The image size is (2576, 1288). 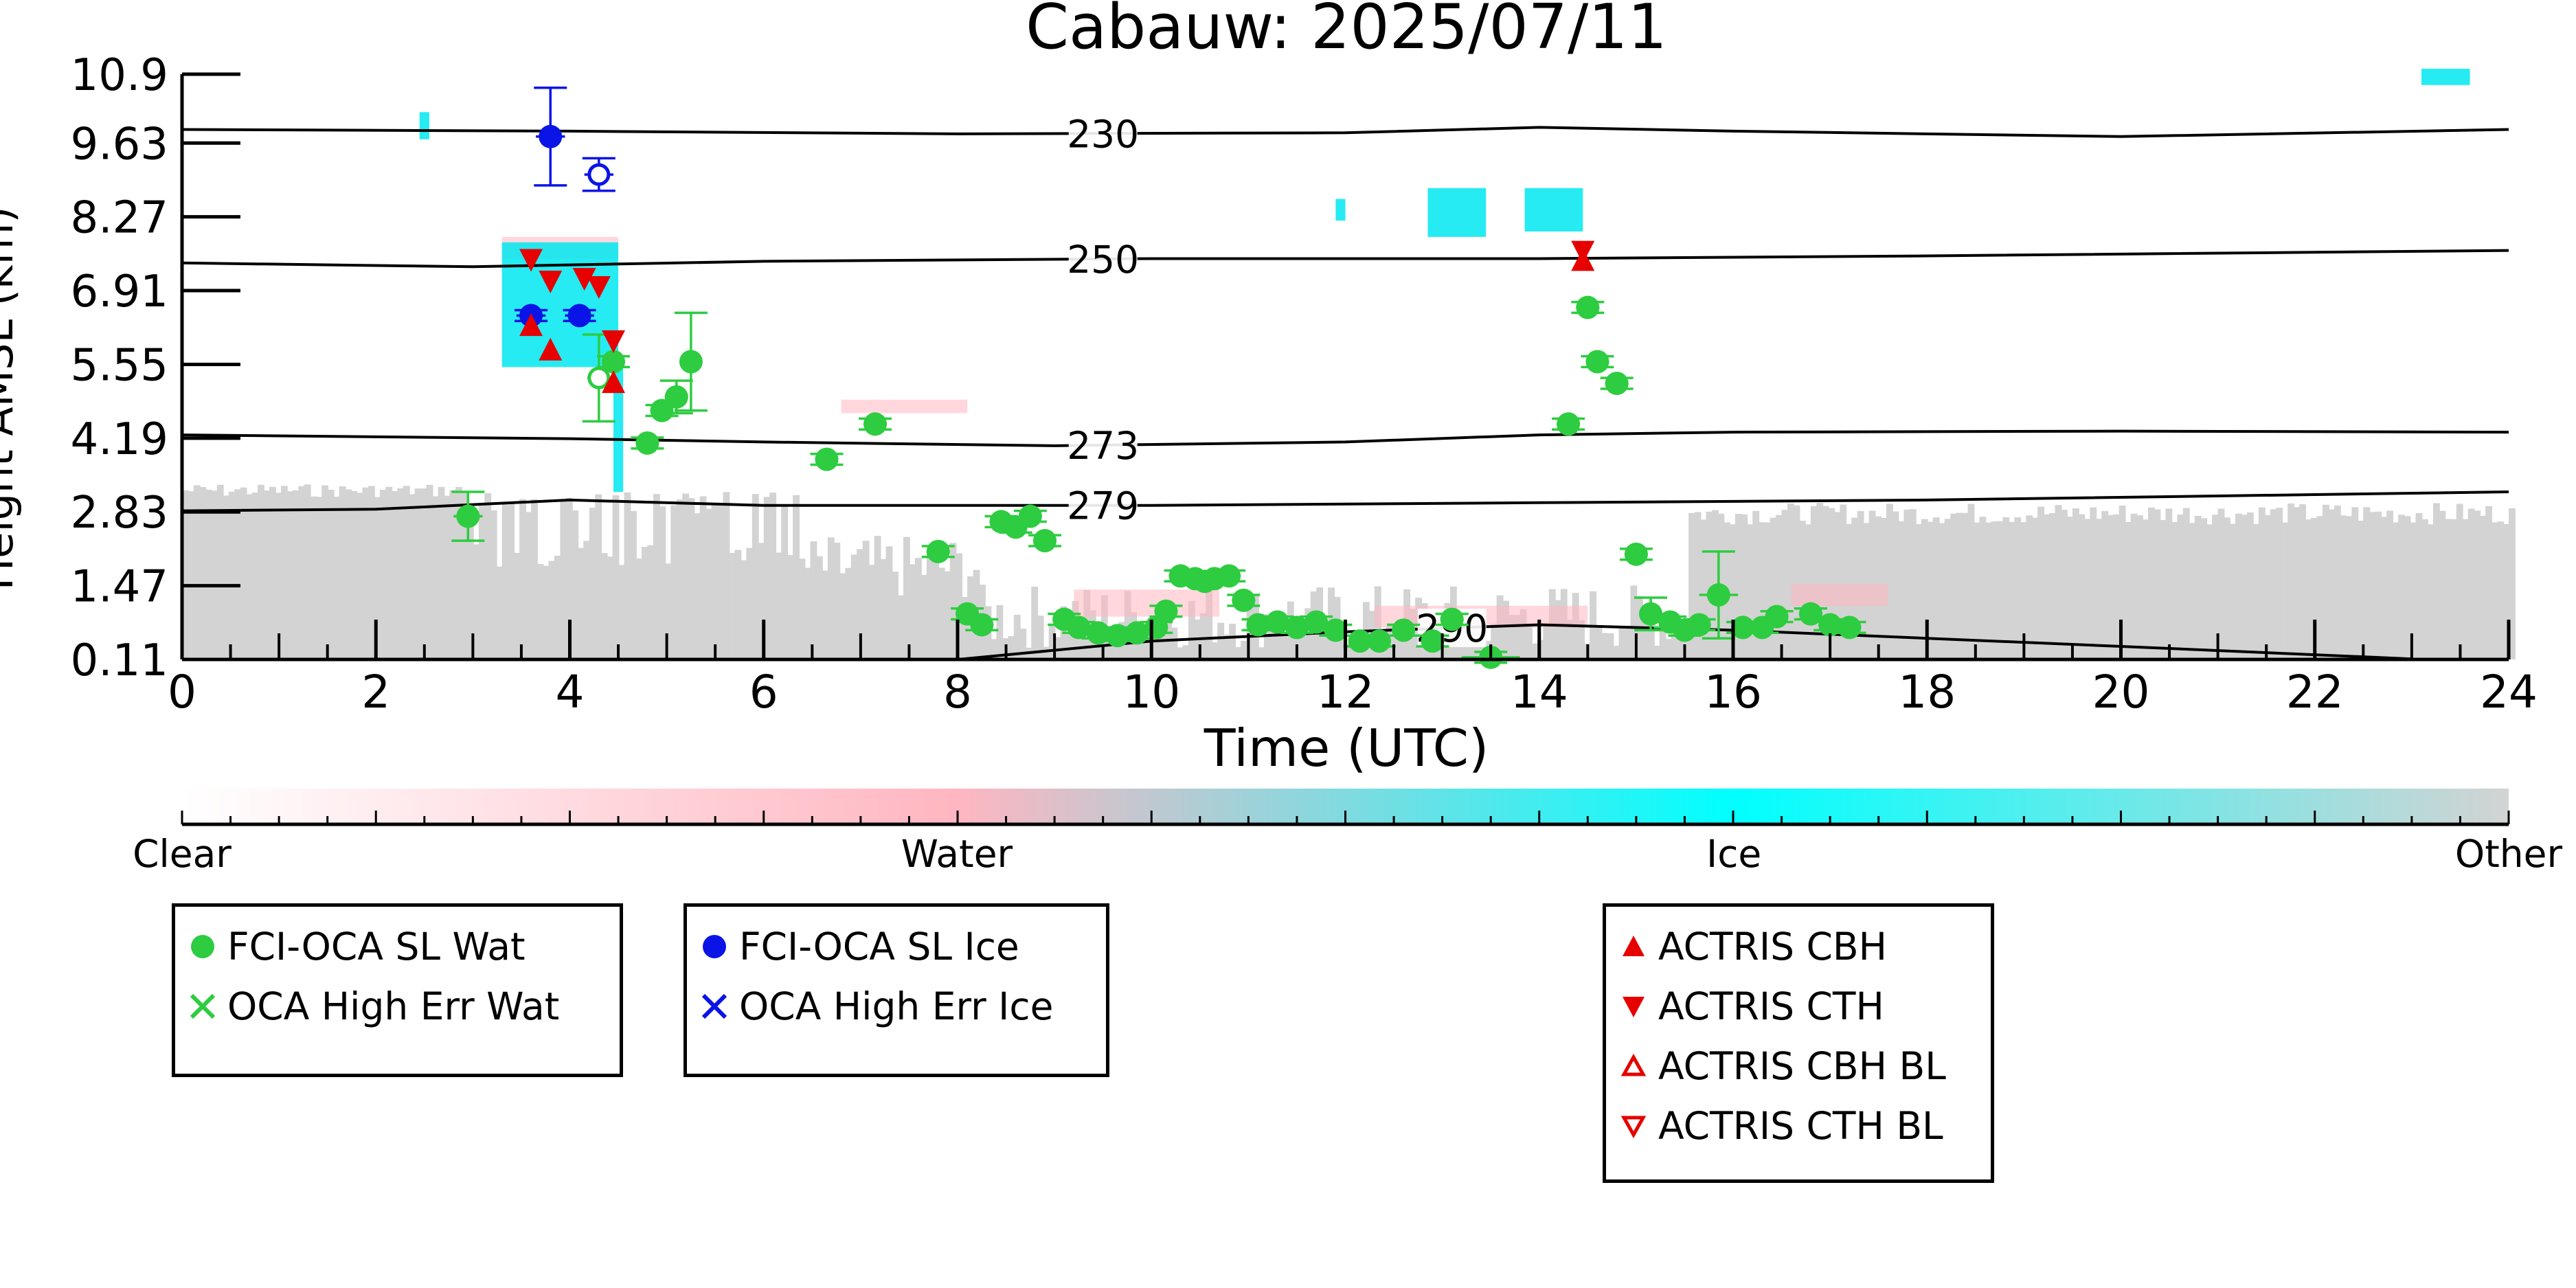 I want to click on contour-line, so click(x=1345, y=501).